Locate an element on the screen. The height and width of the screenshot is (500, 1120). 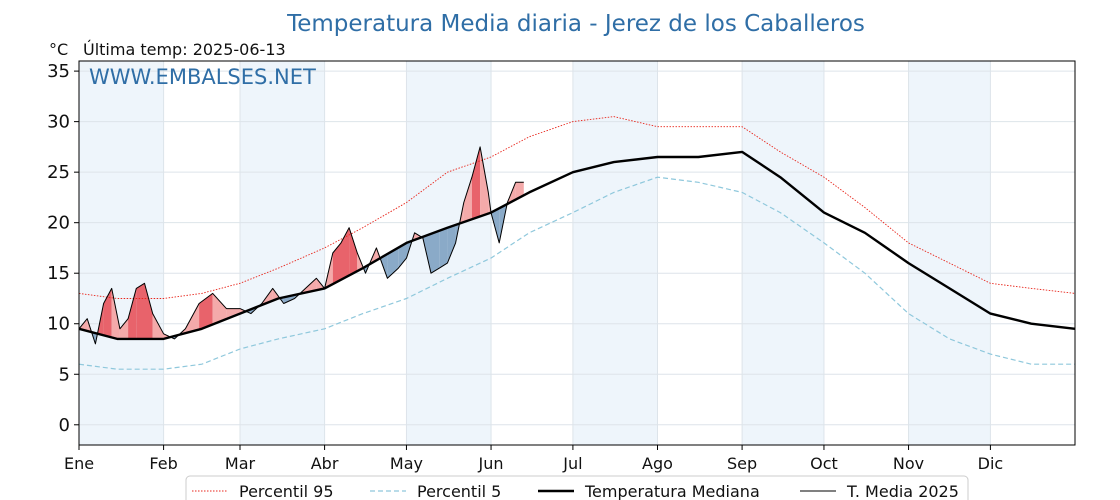
x-tick-label: Nov is located at coordinates (908, 463).